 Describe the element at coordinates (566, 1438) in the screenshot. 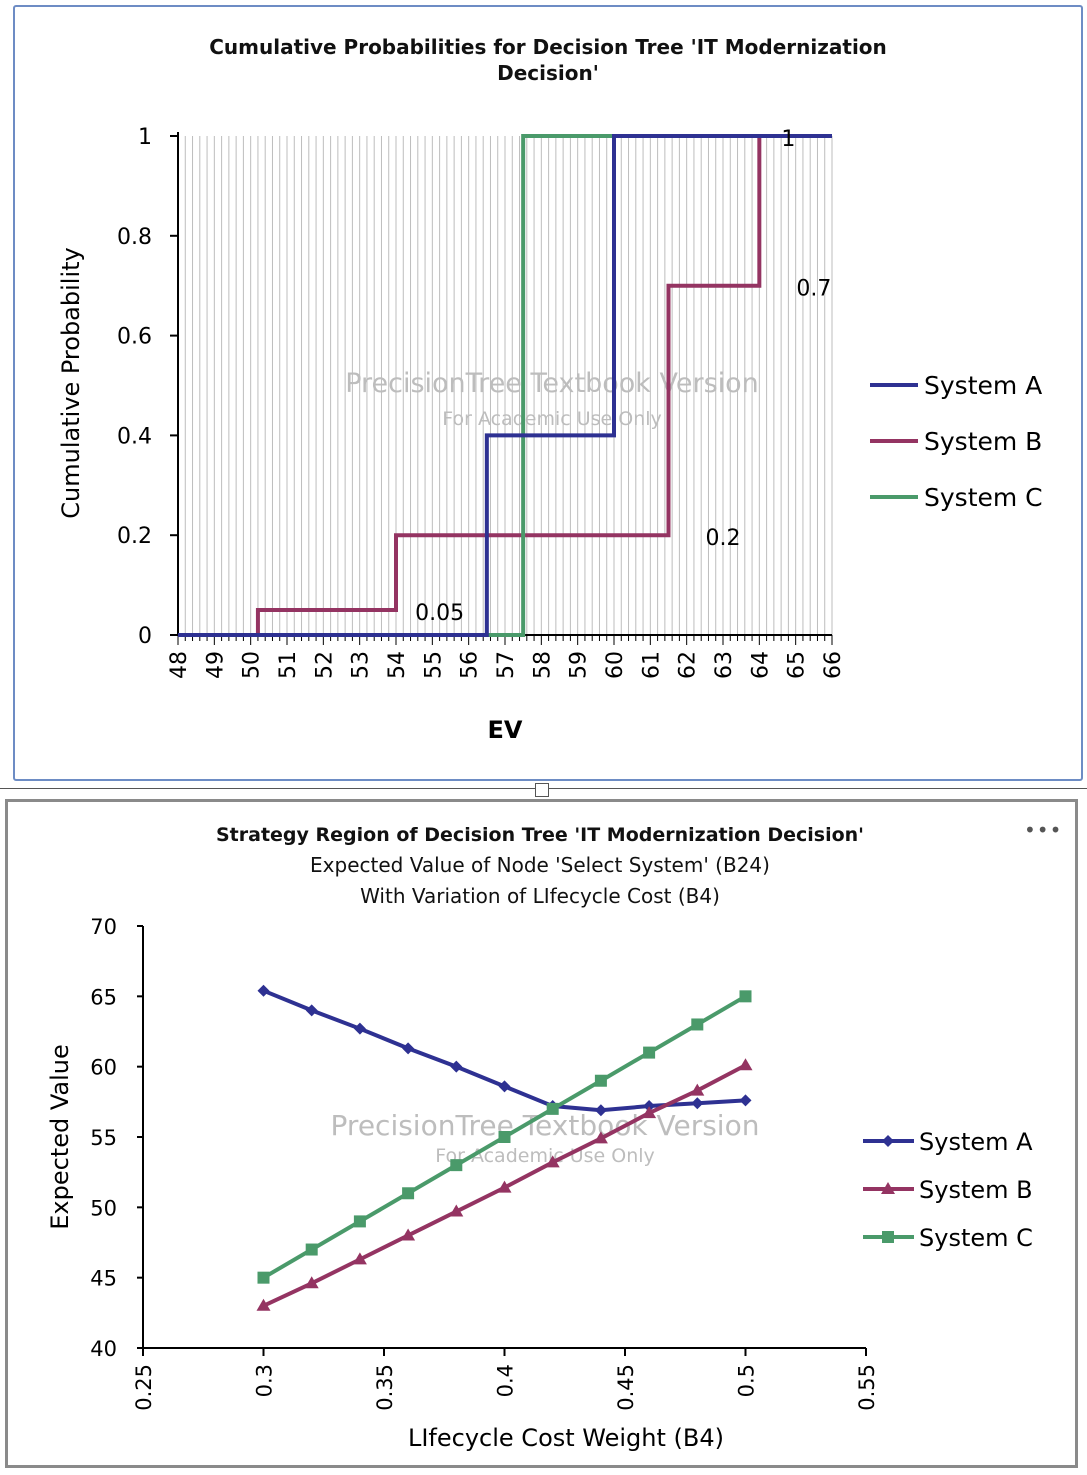

I see `x-axis-label: LIfecycle Cost Weight (B4)` at that location.